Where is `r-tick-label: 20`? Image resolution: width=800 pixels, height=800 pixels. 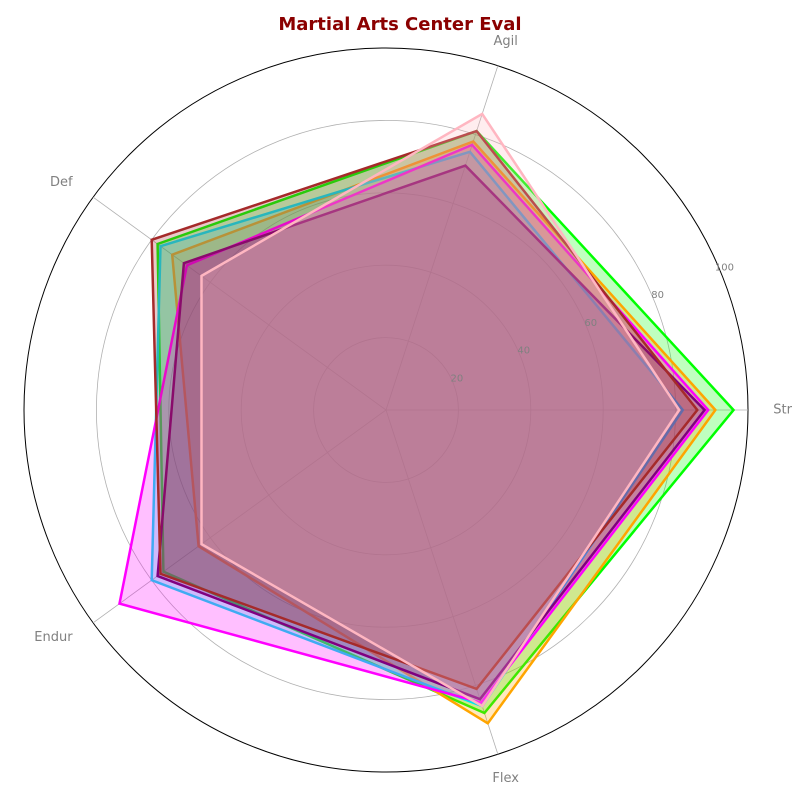
r-tick-label: 20 is located at coordinates (457, 378).